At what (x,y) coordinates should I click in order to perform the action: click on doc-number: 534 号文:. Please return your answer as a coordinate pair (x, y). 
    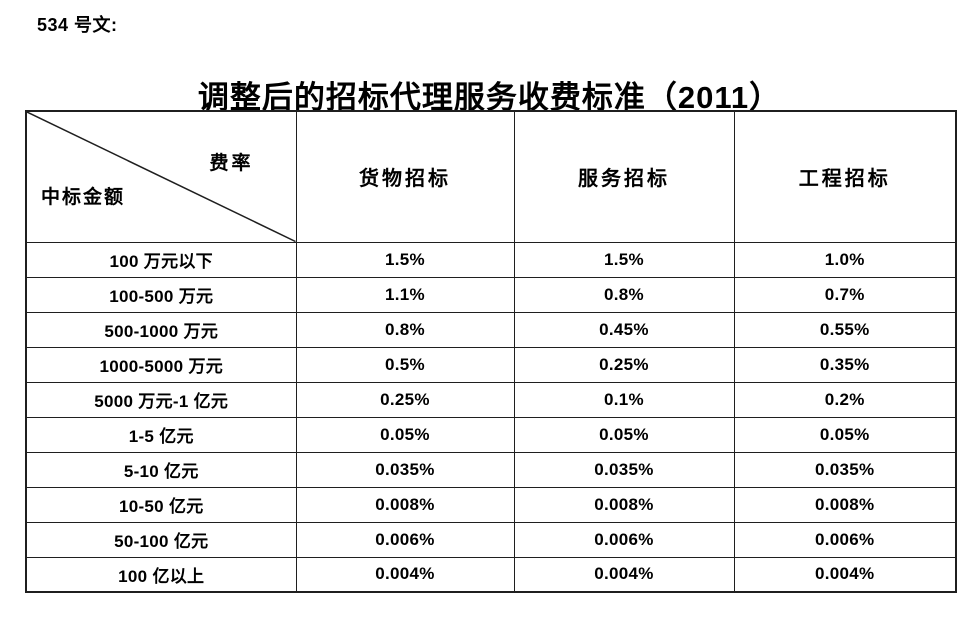
    Looking at the image, I should click on (77, 25).